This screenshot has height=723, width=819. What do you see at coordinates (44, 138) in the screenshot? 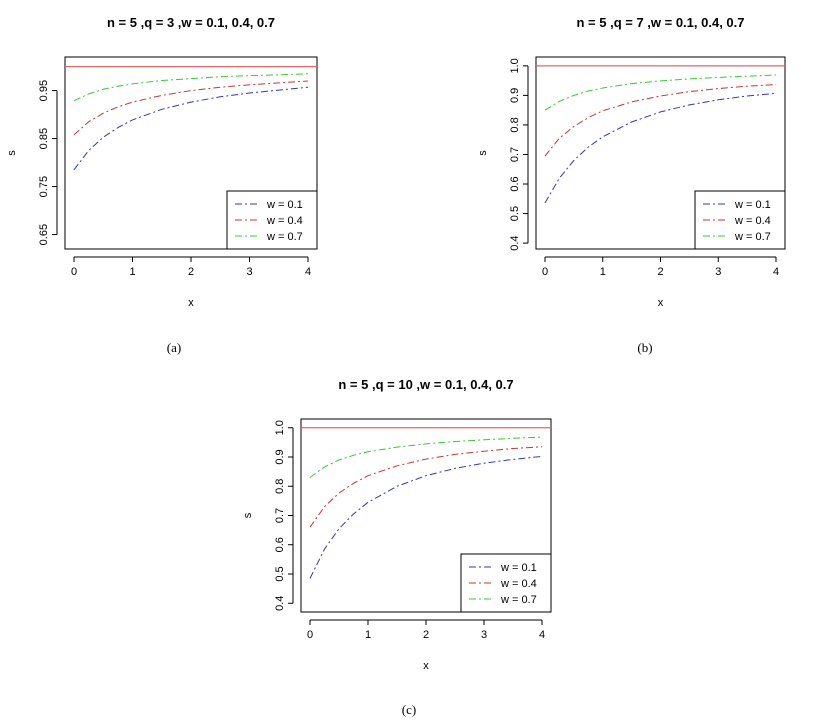
I see `y-tick-label: 0.85` at bounding box center [44, 138].